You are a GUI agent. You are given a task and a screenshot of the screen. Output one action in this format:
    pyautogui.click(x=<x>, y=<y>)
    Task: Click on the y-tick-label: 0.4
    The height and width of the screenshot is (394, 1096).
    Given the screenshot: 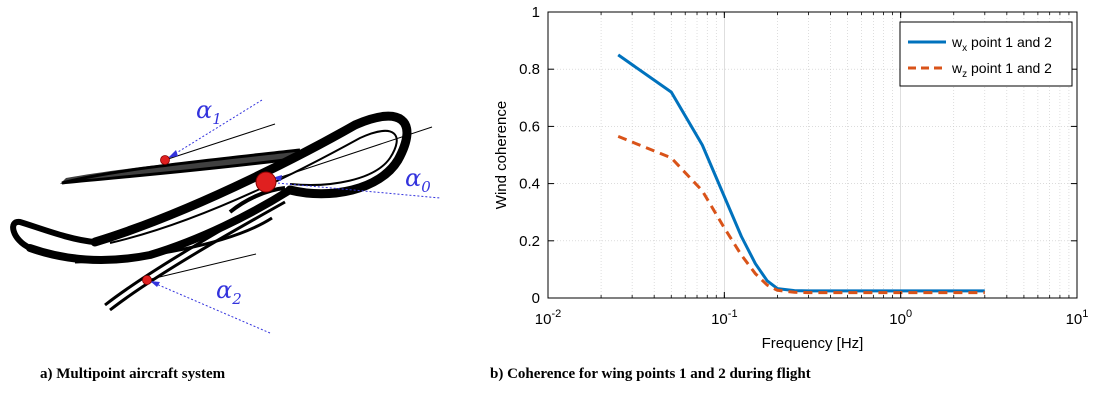 What is the action you would take?
    pyautogui.click(x=529, y=184)
    